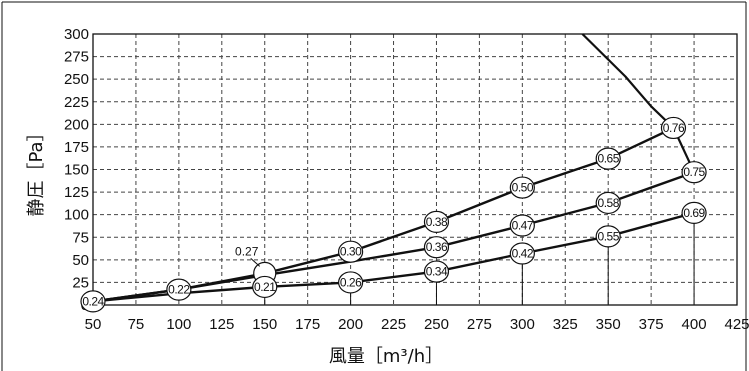  Describe the element at coordinates (36, 169) in the screenshot. I see `y-axis-title: 静圧［Pa］` at that location.